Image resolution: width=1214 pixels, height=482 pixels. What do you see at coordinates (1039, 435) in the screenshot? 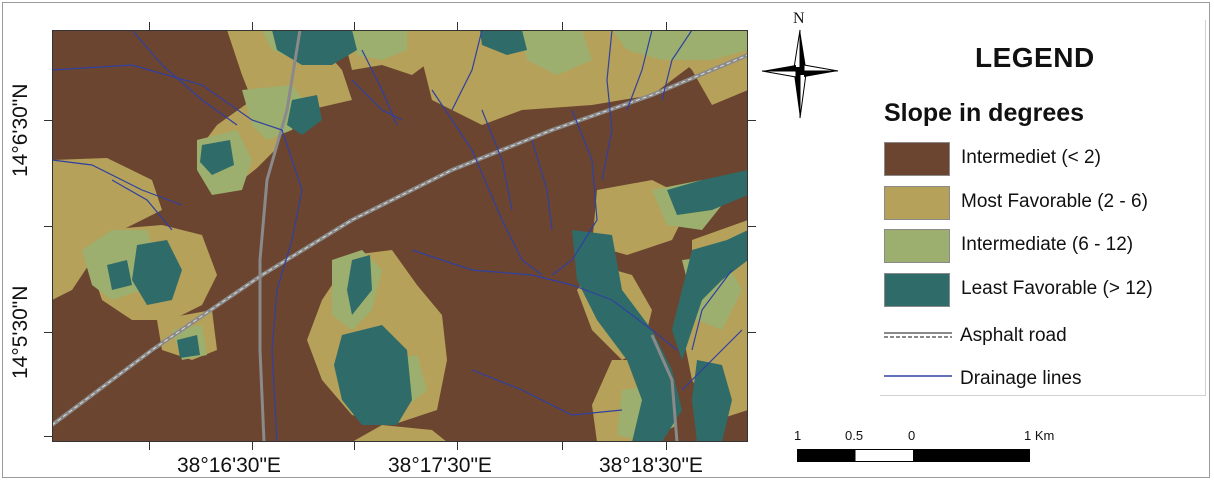
I see `scale-label: 1 Km` at bounding box center [1039, 435].